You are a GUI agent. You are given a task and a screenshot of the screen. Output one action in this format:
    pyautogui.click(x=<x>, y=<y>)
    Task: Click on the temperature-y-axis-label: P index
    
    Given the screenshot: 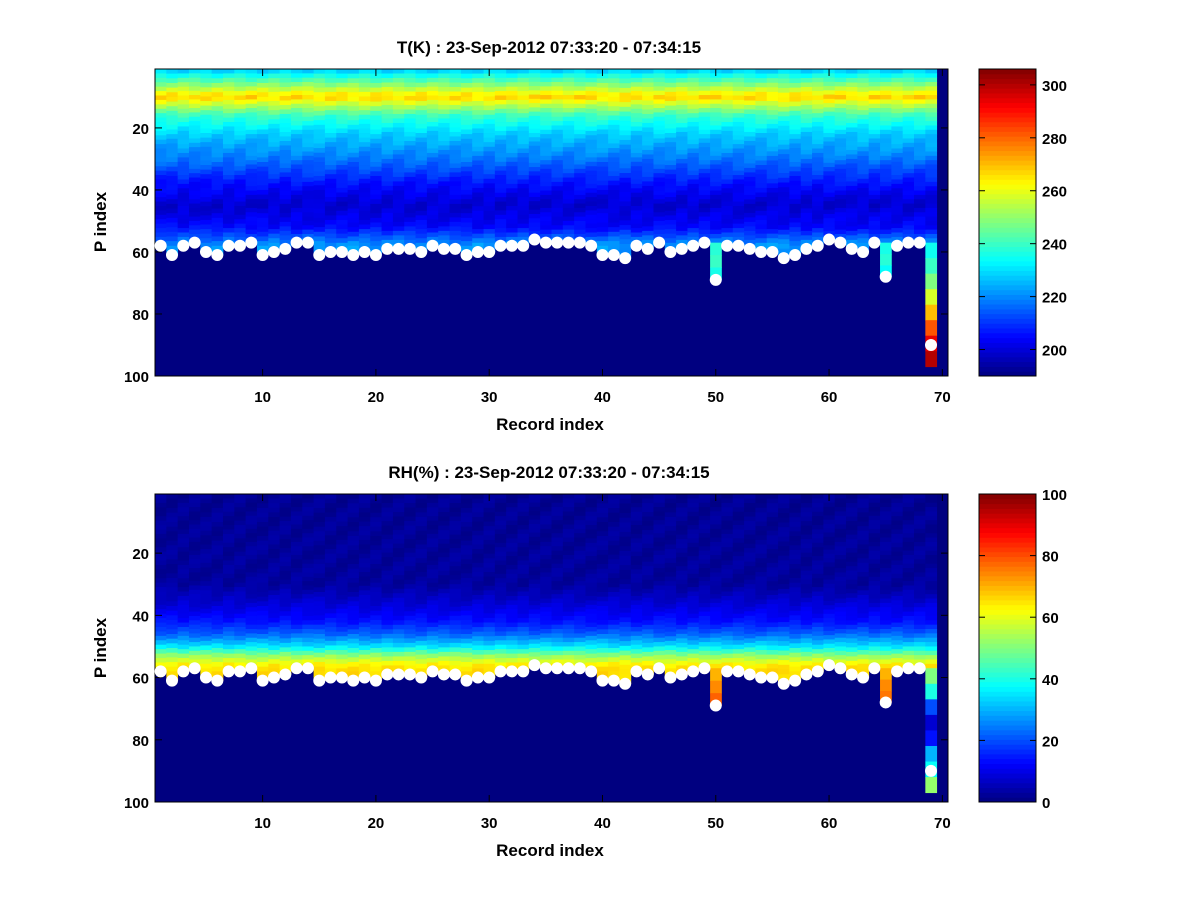 What is the action you would take?
    pyautogui.click(x=100, y=221)
    